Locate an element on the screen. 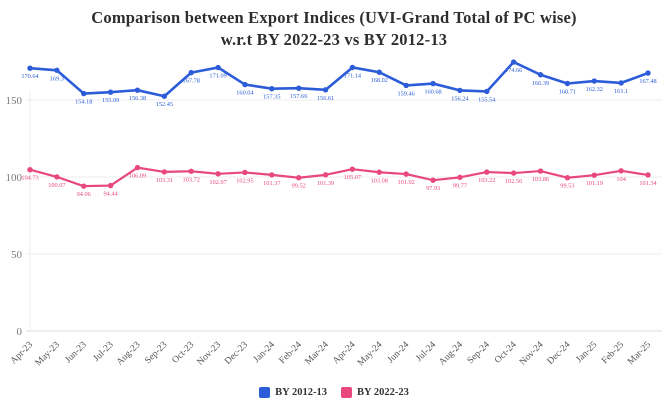 Image resolution: width=668 pixels, height=407 pixels. x-axis-tick-label: Sep-23 is located at coordinates (156, 352).